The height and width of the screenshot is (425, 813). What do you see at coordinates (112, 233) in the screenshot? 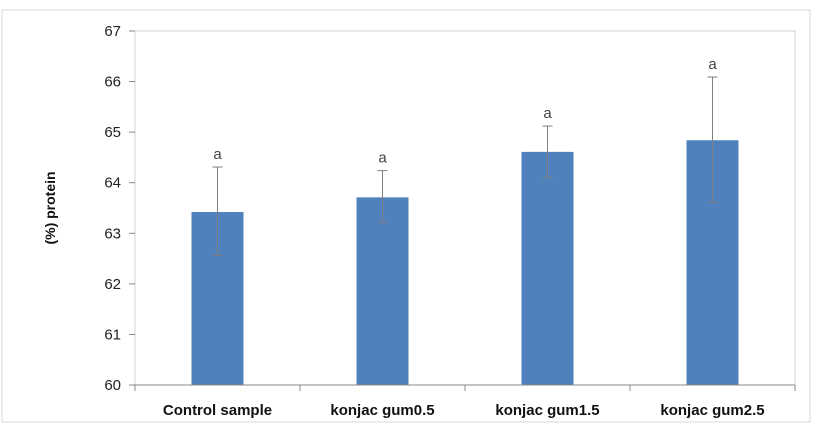
I see `y-tick-label: 63` at bounding box center [112, 233].